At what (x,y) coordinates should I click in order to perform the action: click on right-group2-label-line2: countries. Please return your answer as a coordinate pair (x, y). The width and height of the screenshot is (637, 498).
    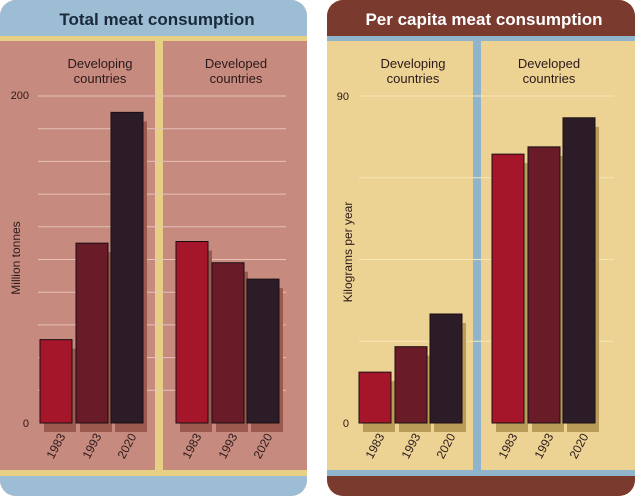
    Looking at the image, I should click on (549, 78).